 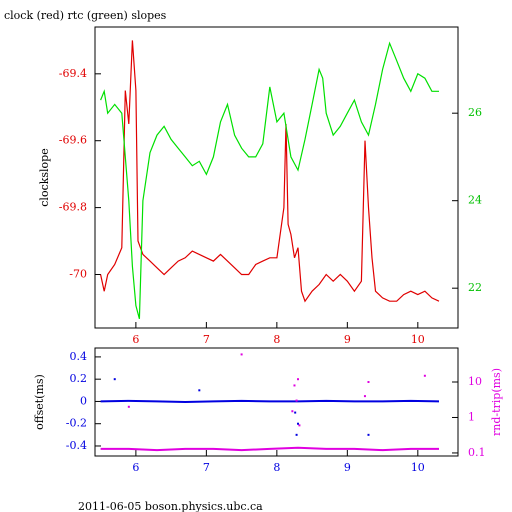 I want to click on y-tick-label: -0.2, so click(x=76, y=423).